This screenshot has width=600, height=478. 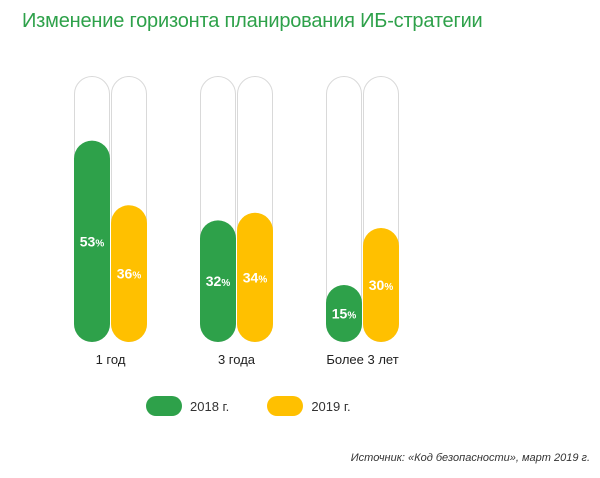 I want to click on data-label: 34%, so click(x=255, y=277).